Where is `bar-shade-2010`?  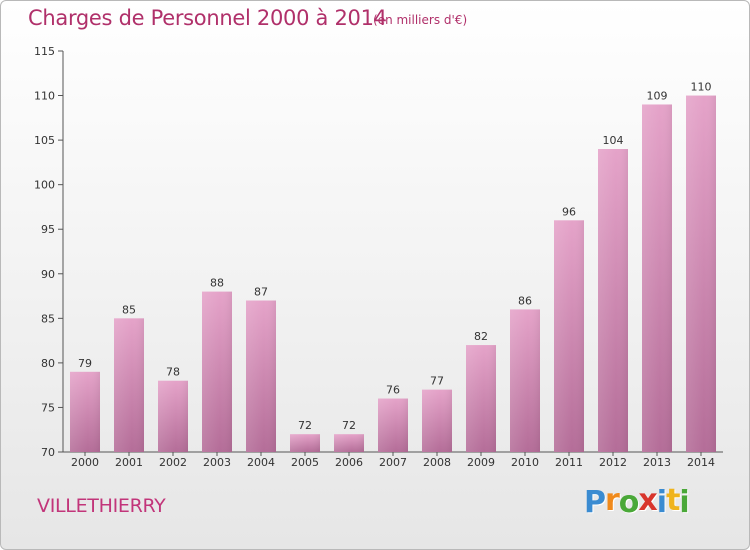 bar-shade-2010 is located at coordinates (525, 380).